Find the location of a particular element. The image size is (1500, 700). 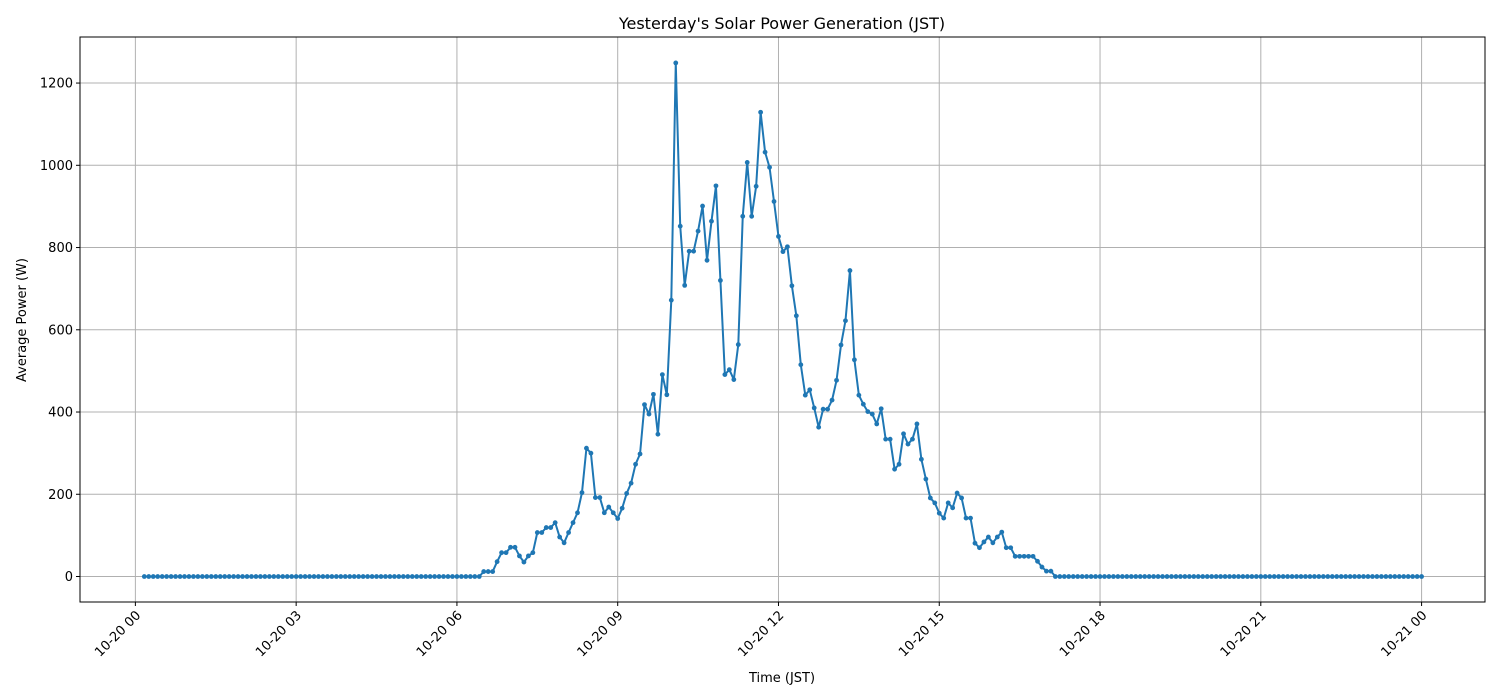

y-tick-label: 800 is located at coordinates (60, 248).